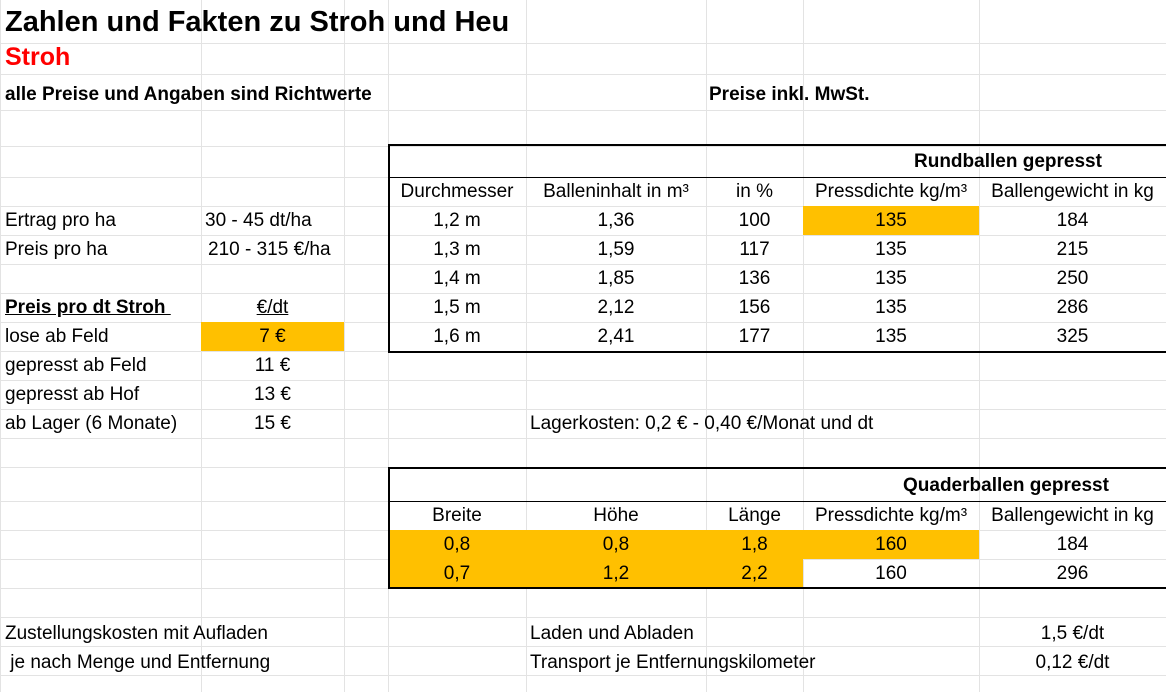 This screenshot has height=692, width=1166. Describe the element at coordinates (616, 249) in the screenshot. I see `round-cell: 1,59` at that location.